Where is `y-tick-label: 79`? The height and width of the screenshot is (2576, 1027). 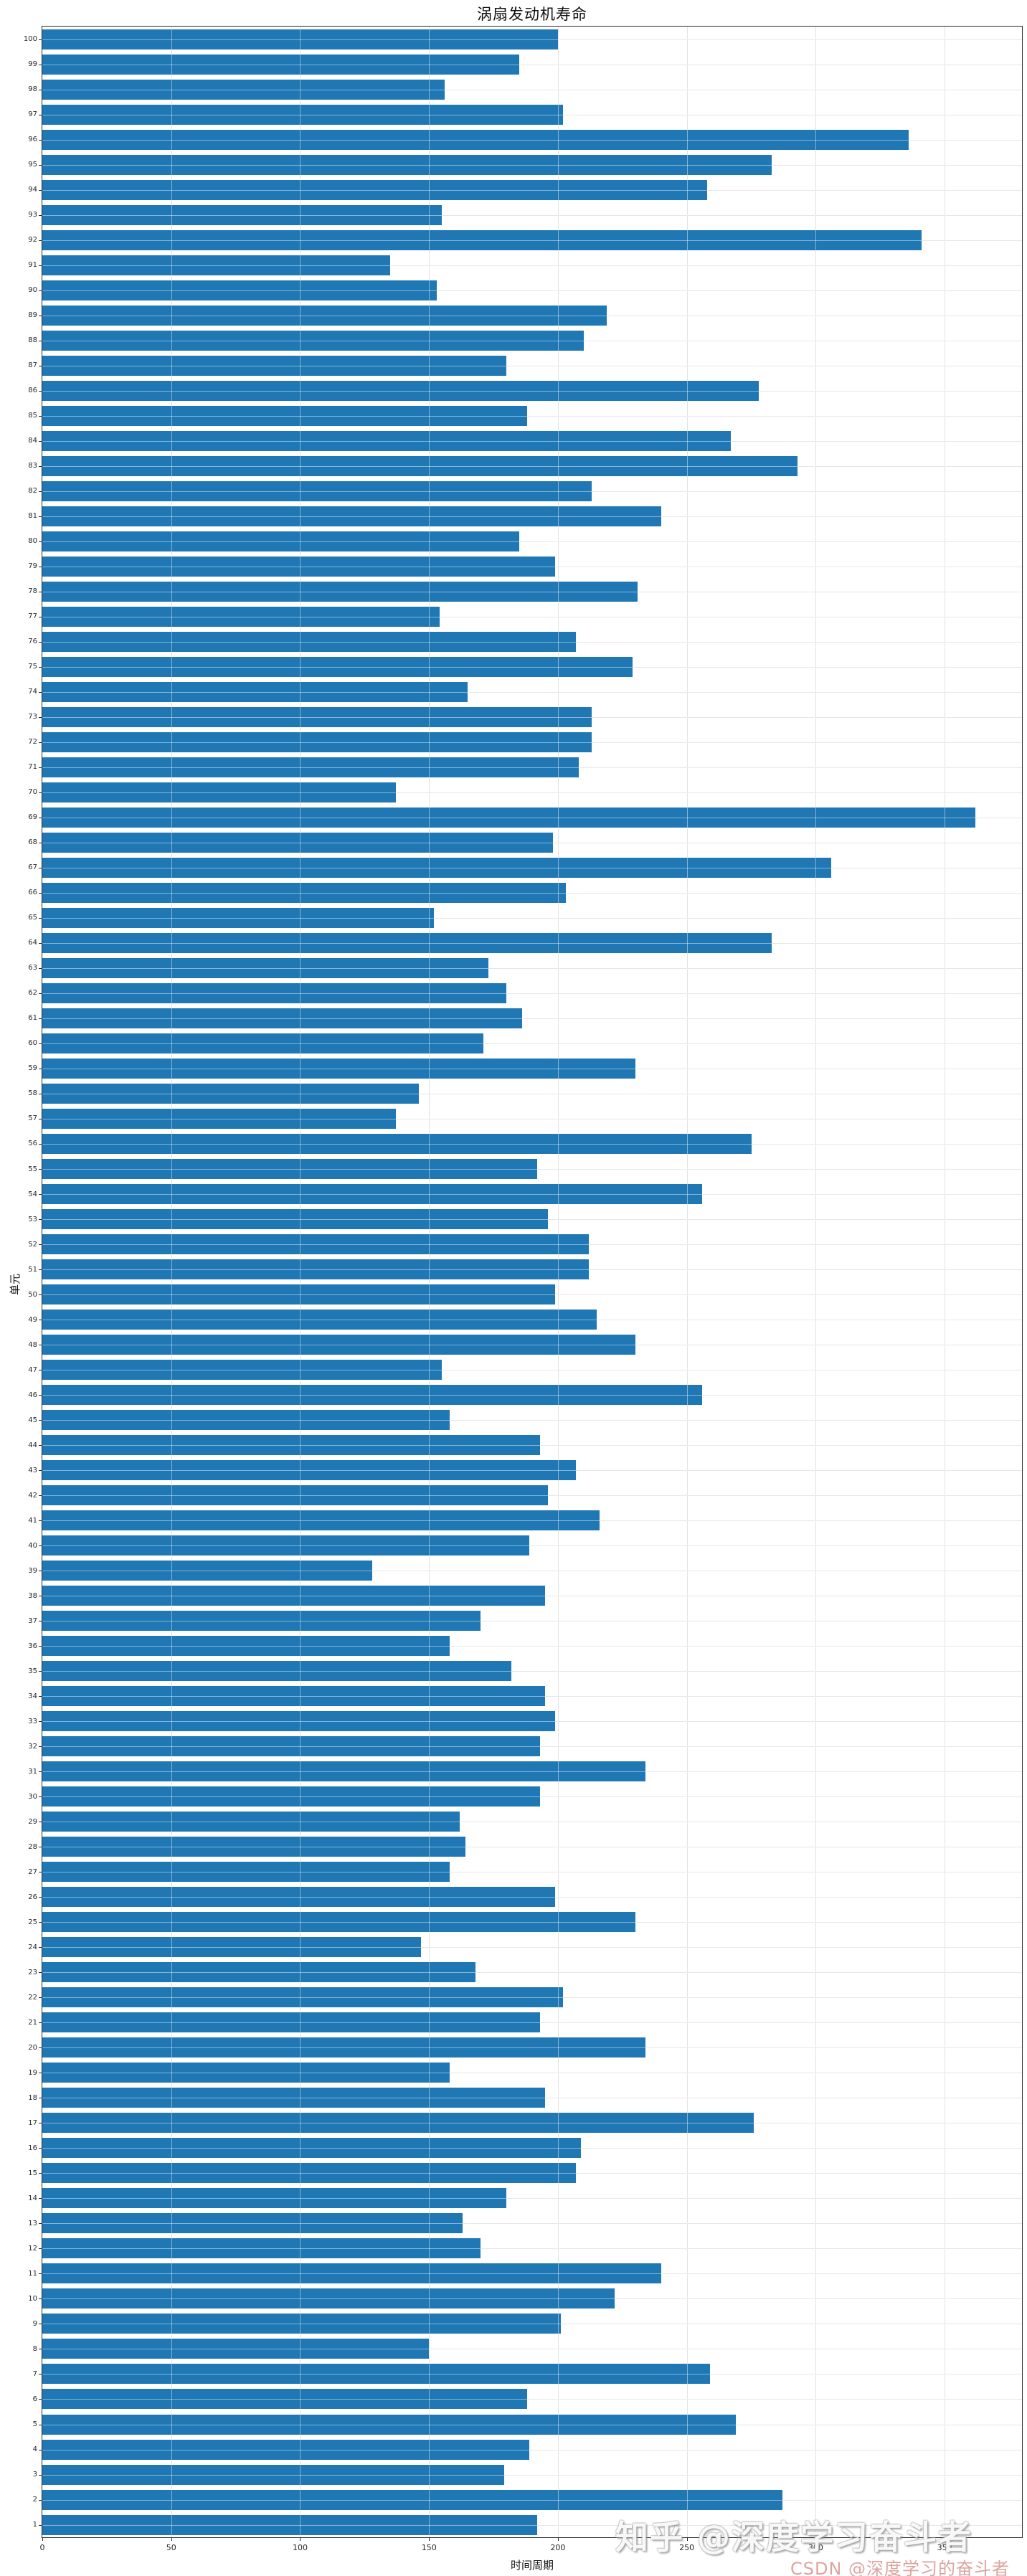
y-tick-label: 79 is located at coordinates (32, 566).